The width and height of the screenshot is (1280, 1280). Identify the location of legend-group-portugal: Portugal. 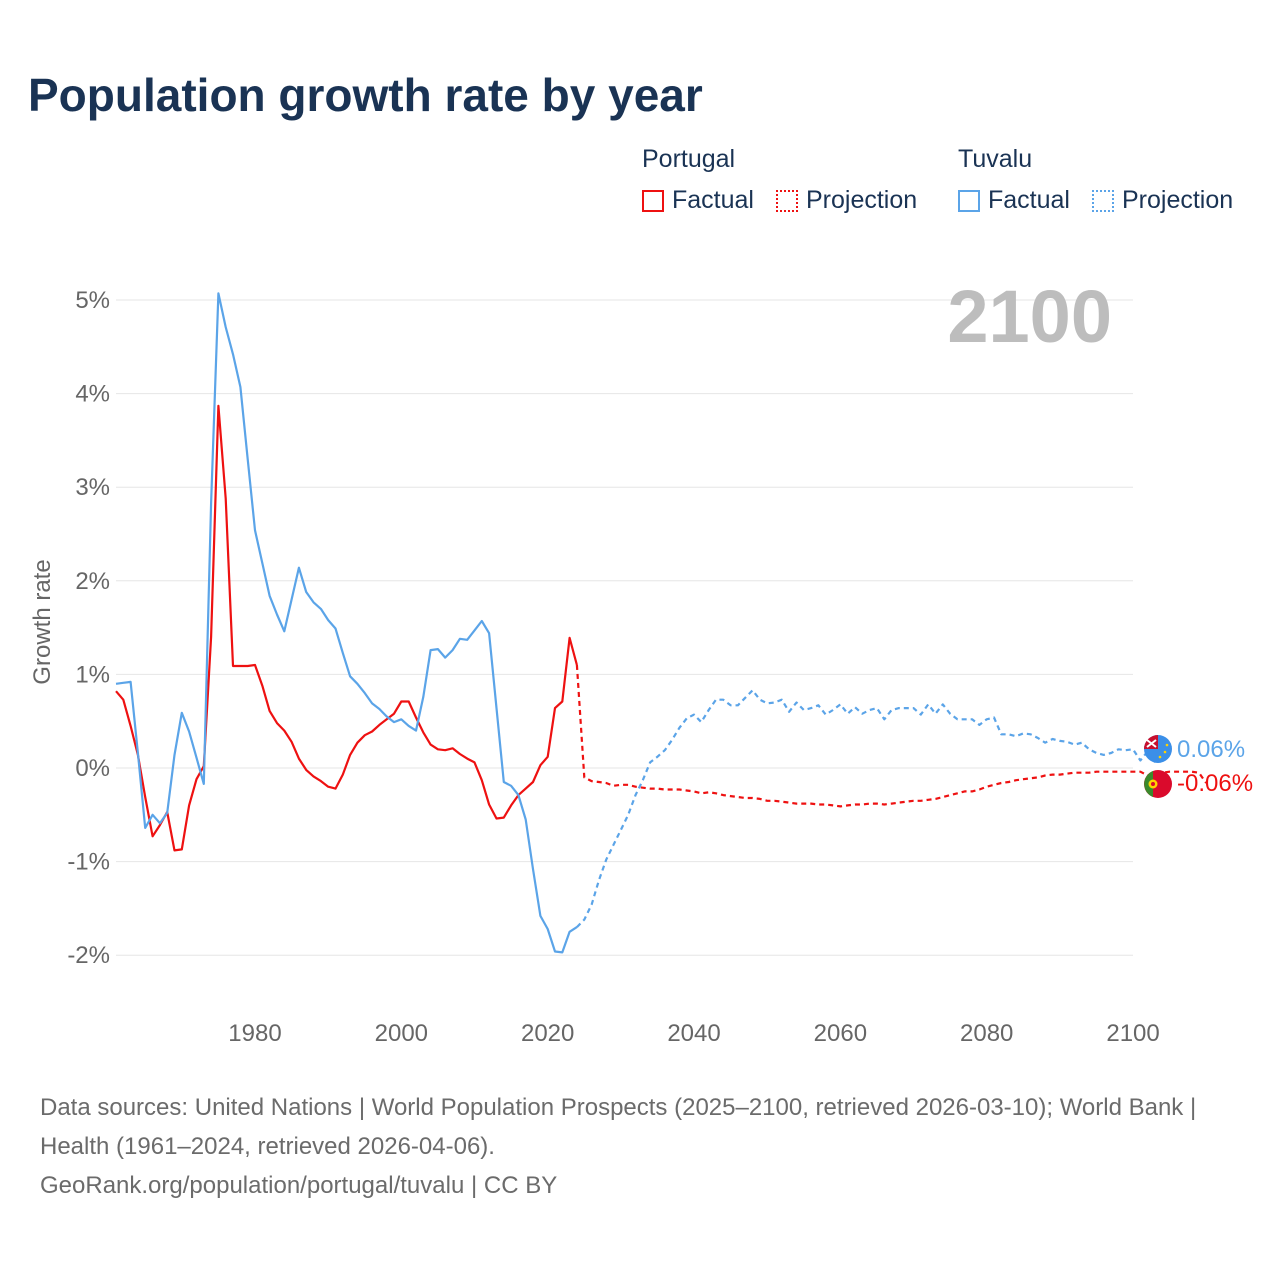
(689, 159).